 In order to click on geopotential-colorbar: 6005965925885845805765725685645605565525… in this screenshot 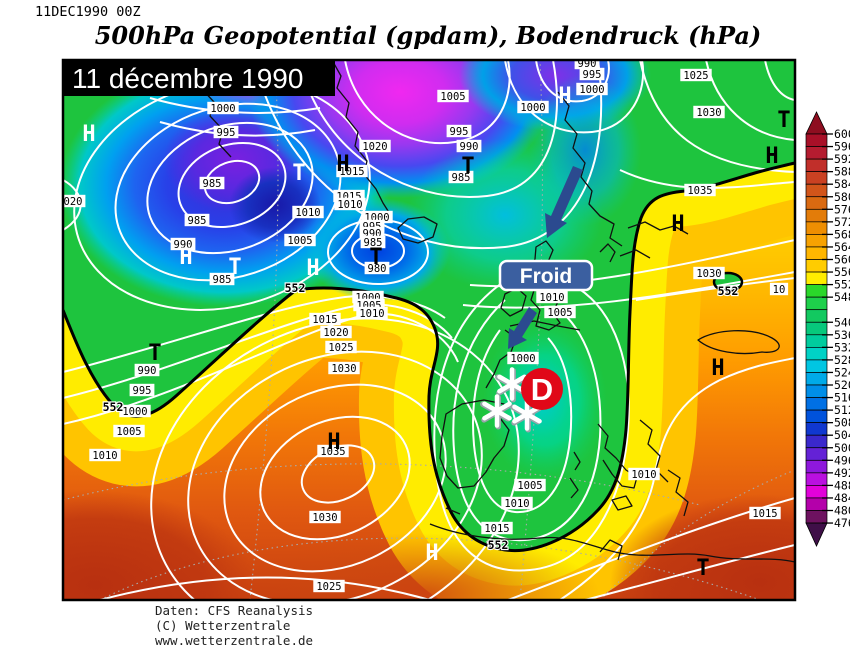, I will do `click(827, 329)`.